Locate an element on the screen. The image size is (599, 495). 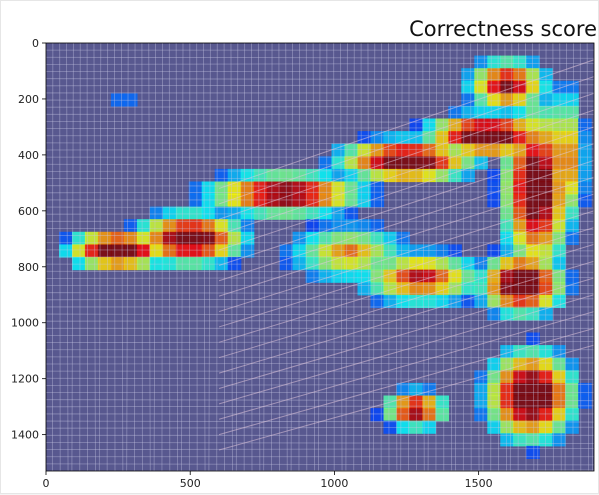
x-tick-label: 1000 is located at coordinates (334, 483).